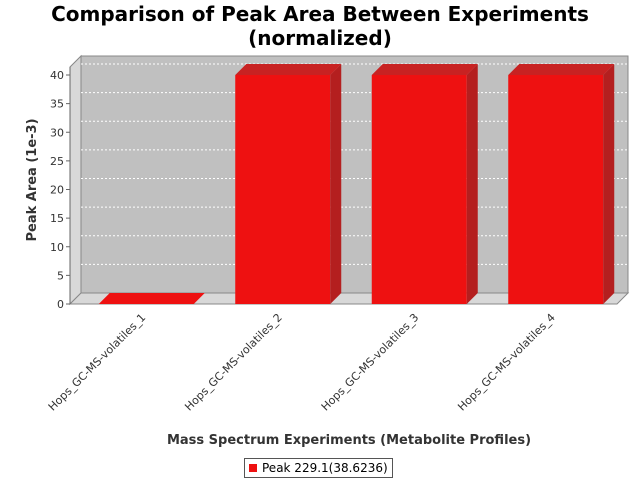  I want to click on y-tick-label: 35, so click(57, 104).